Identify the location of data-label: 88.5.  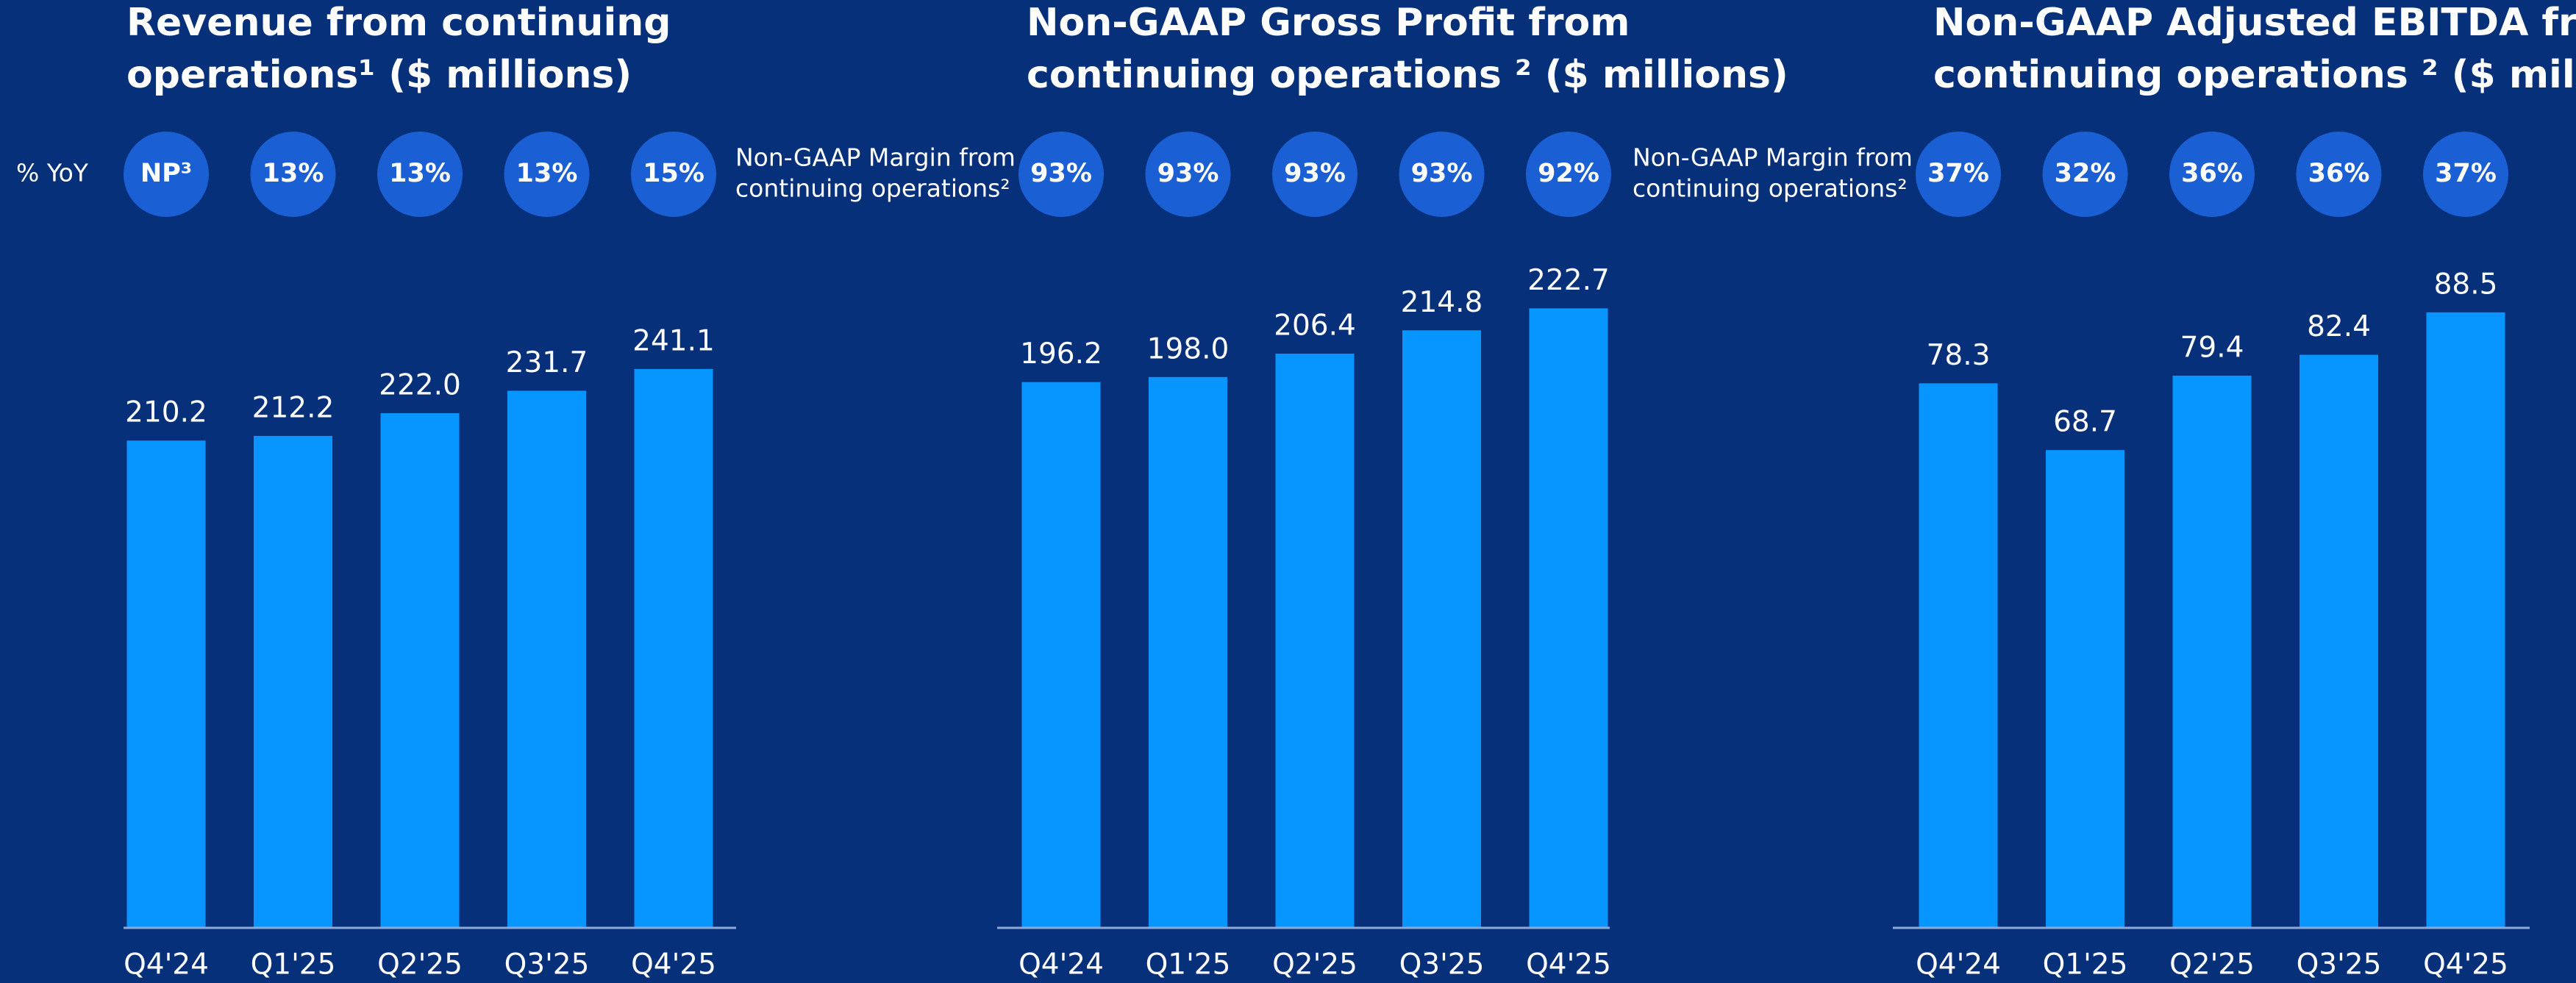
(2466, 284).